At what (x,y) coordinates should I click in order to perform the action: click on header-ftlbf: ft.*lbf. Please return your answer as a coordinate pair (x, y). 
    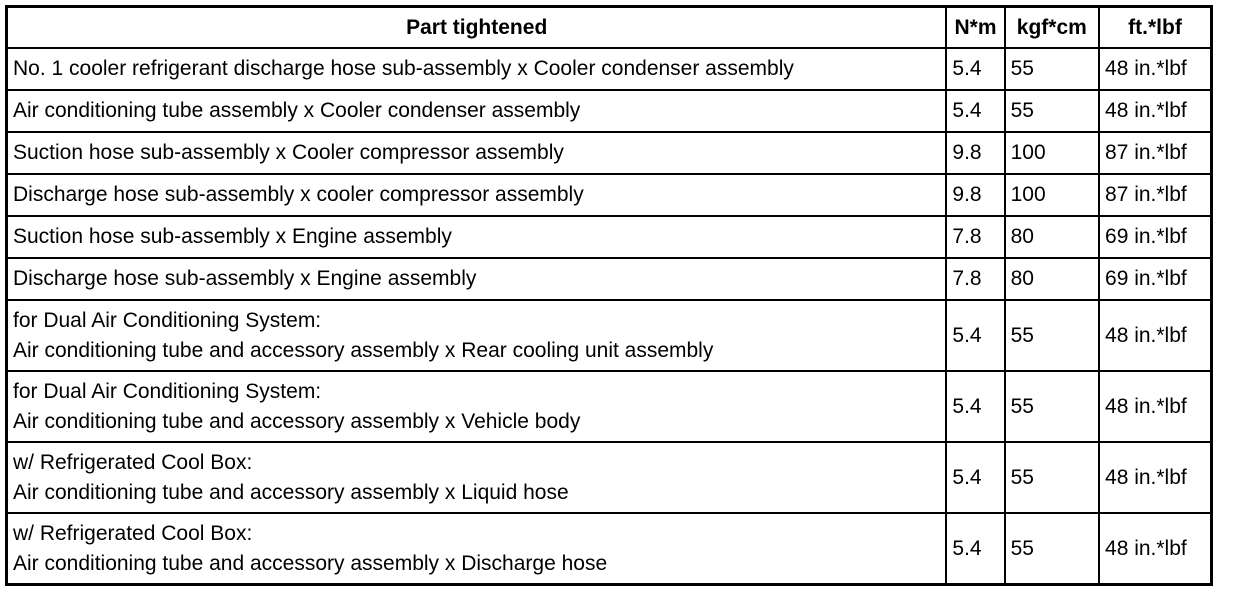
    Looking at the image, I should click on (1155, 27).